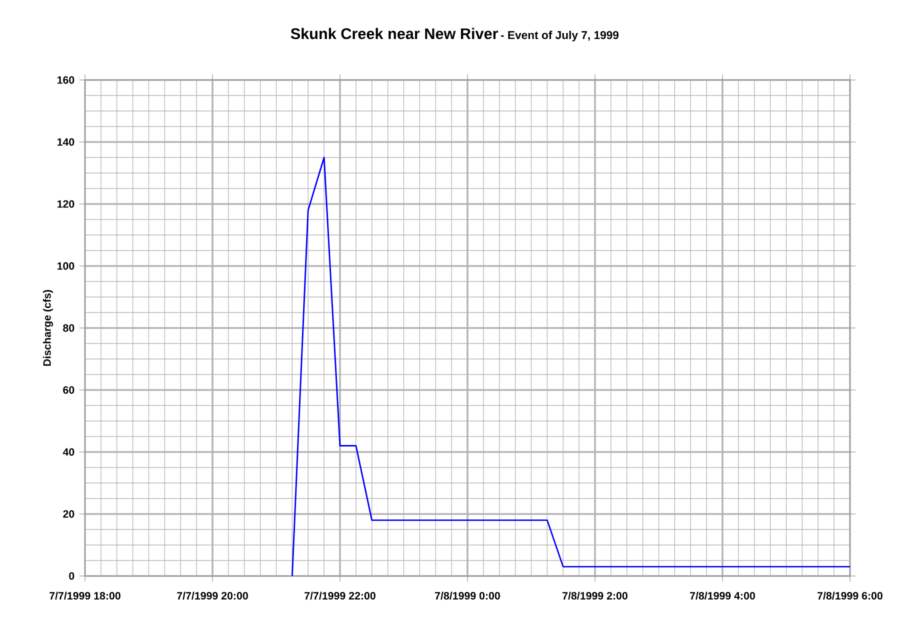  I want to click on y-tick-label: 0, so click(71, 576).